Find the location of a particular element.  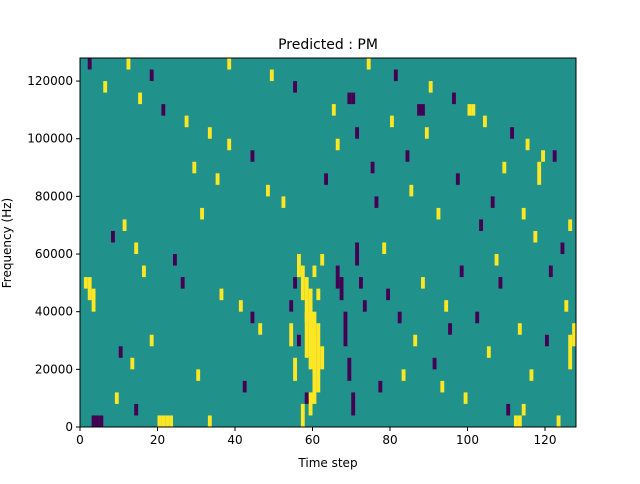

y-tick-label: 20000 is located at coordinates (54, 369).